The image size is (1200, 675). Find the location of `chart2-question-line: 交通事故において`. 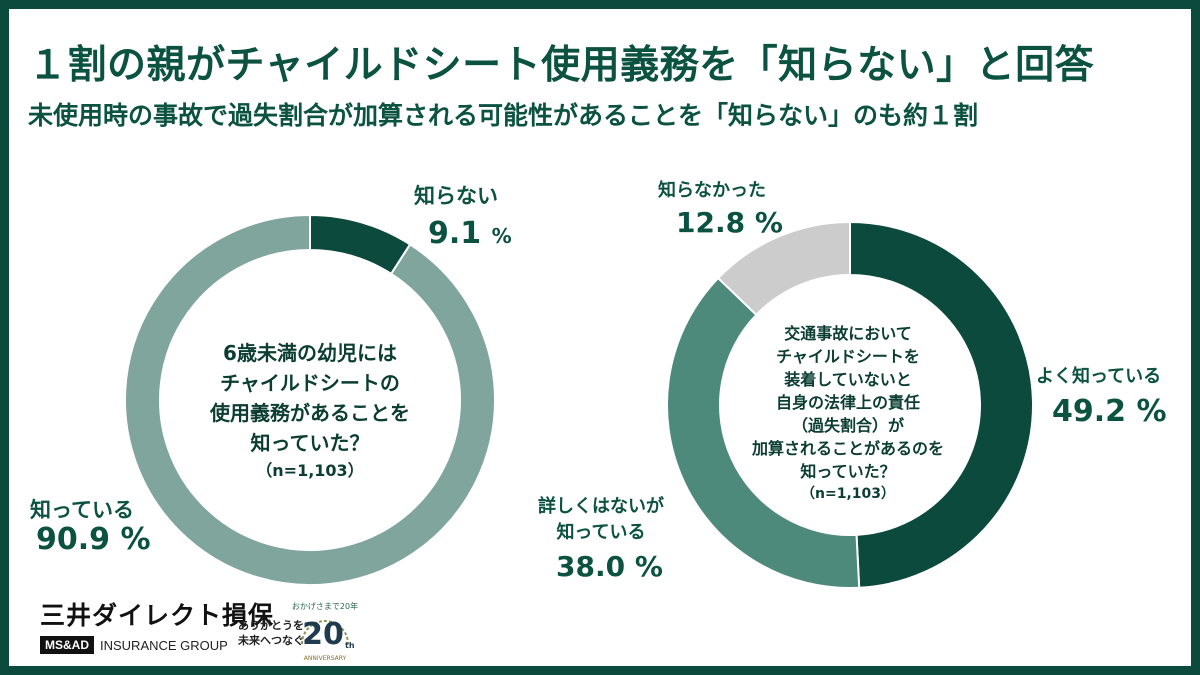

chart2-question-line: 交通事故において is located at coordinates (848, 333).